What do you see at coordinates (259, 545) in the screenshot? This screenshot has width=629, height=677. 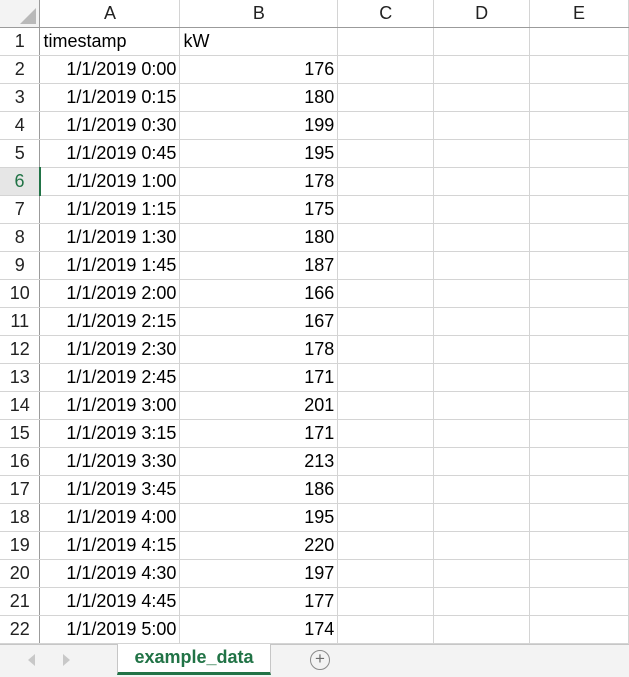 I see `cell-b: 220` at bounding box center [259, 545].